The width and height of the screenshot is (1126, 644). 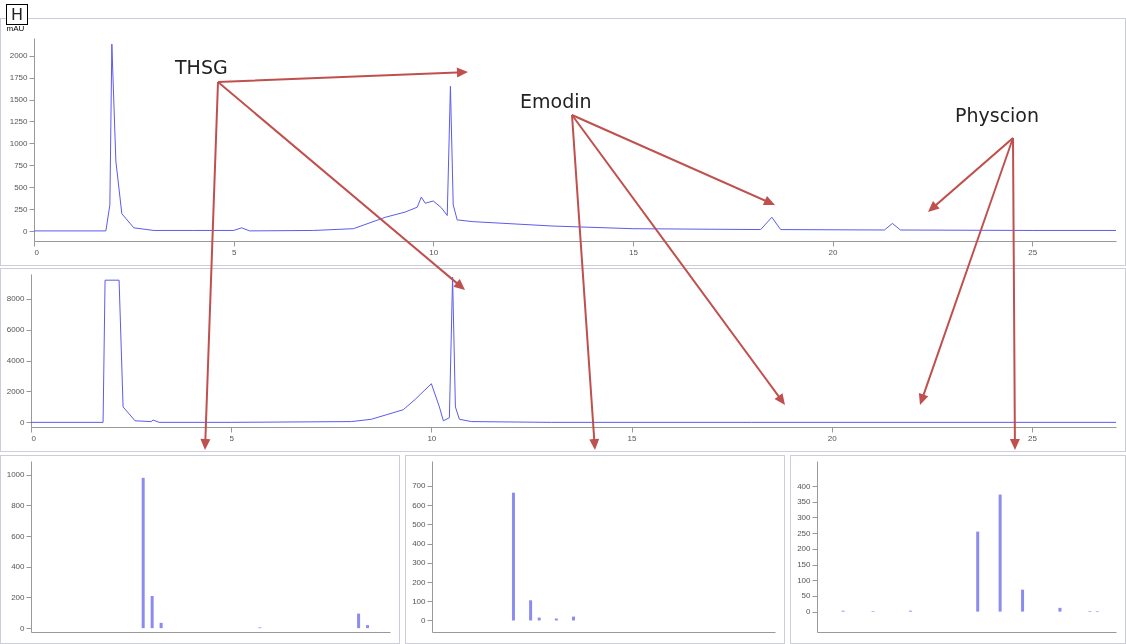 What do you see at coordinates (16, 361) in the screenshot?
I see `y-tick-label: 4000` at bounding box center [16, 361].